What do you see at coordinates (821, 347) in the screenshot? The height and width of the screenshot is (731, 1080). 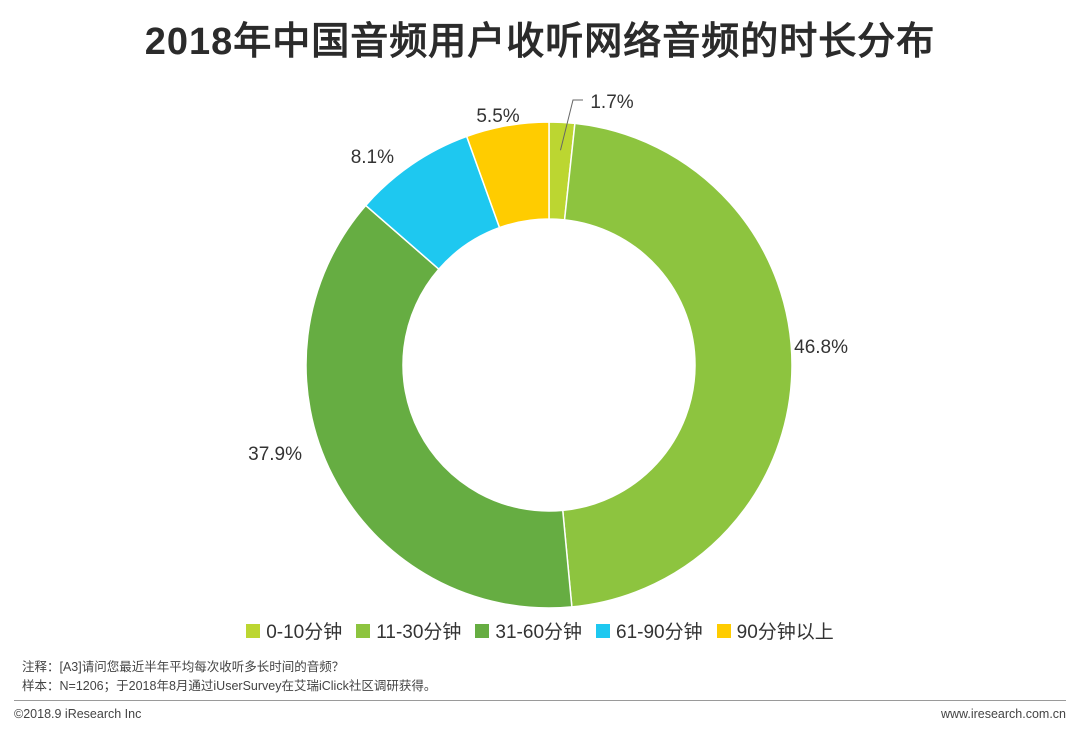 I see `data-label: 46.8%` at bounding box center [821, 347].